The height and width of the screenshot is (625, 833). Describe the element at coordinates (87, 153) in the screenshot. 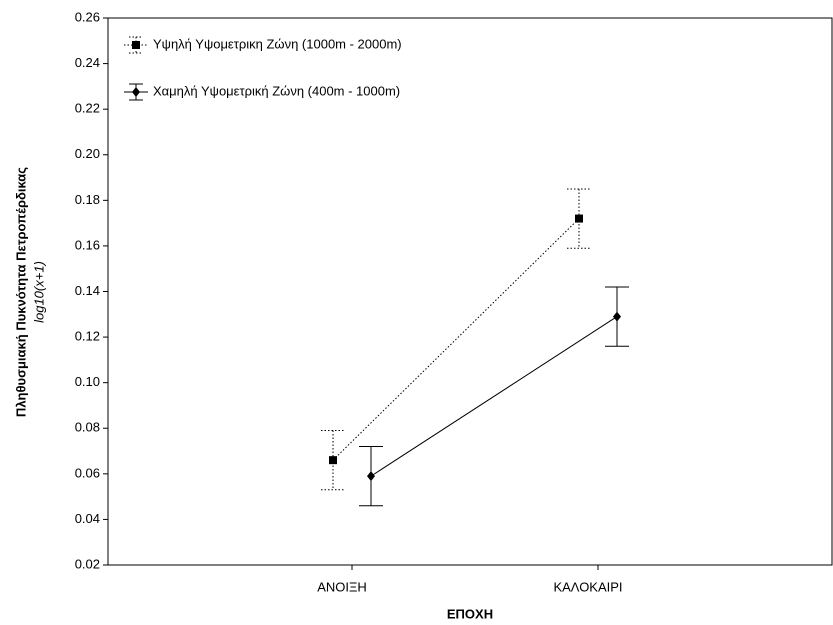

I see `y-tick-label: 0.20` at that location.